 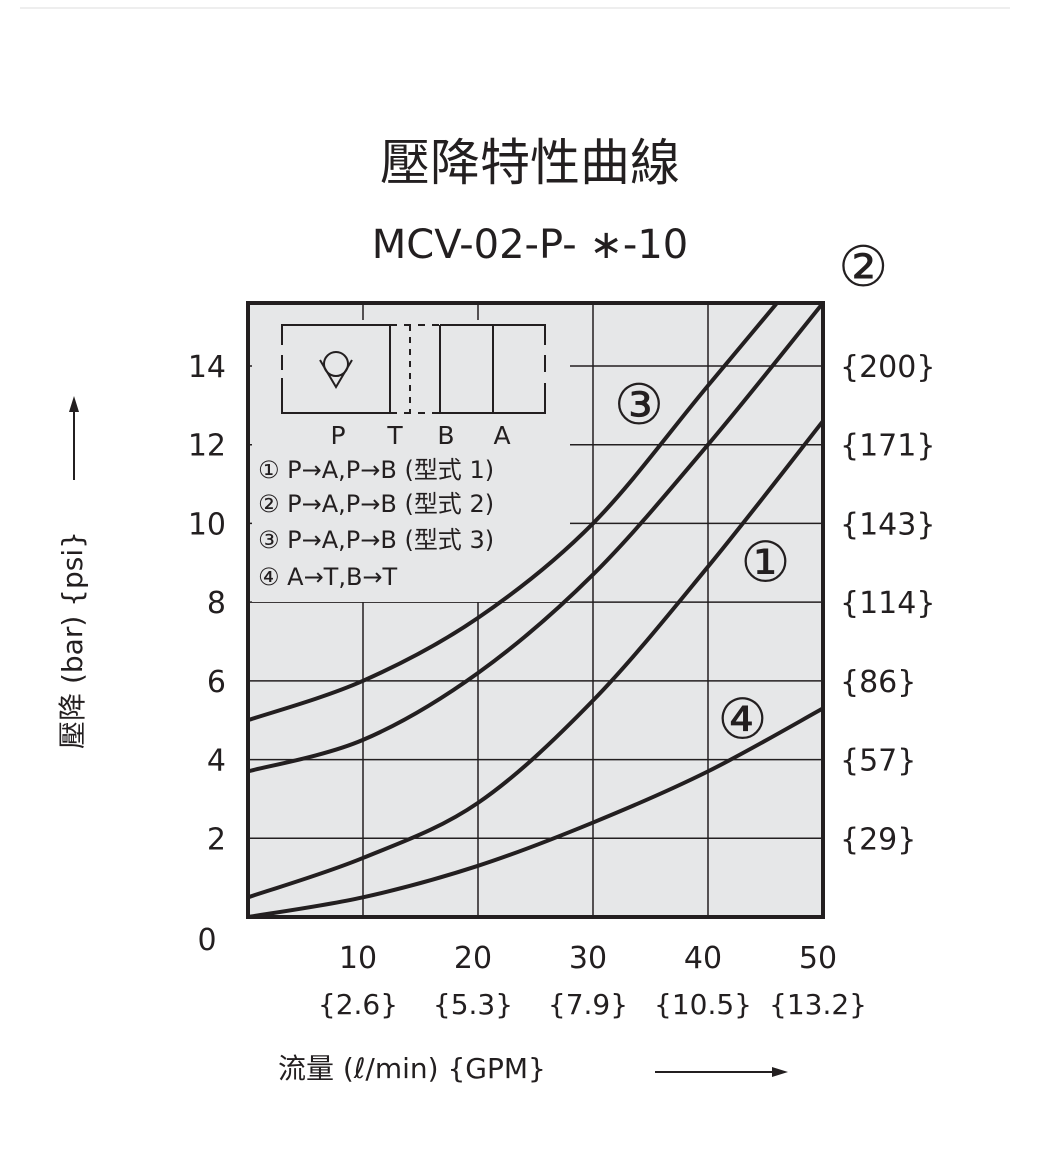 What do you see at coordinates (639, 405) in the screenshot?
I see `curve-label-3: ③` at bounding box center [639, 405].